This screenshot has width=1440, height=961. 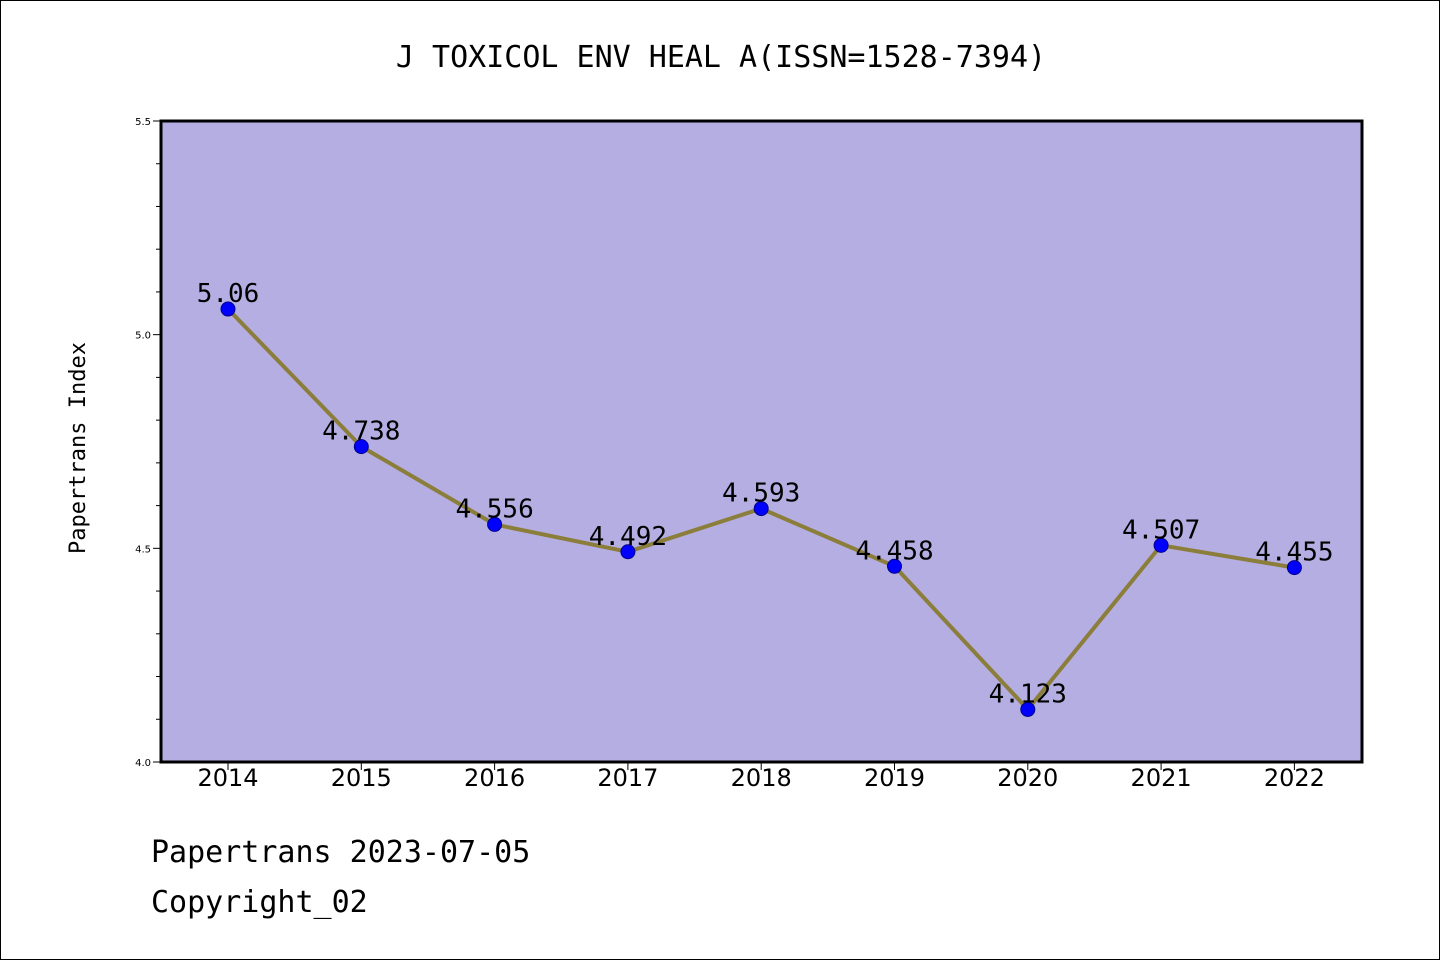 I want to click on x-tick-label: 2016, so click(x=494, y=778).